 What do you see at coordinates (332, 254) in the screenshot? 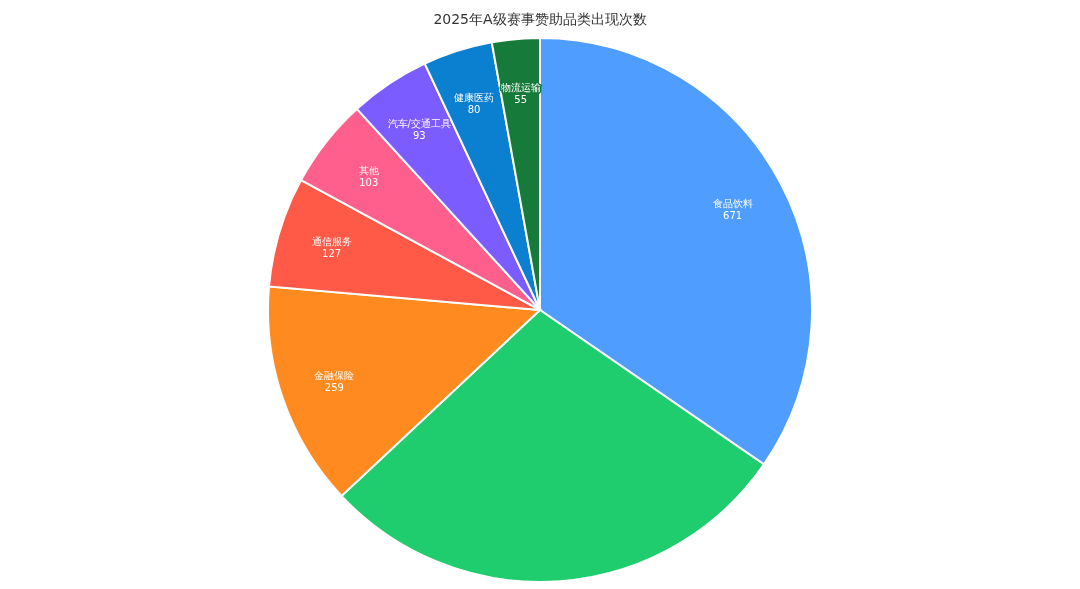
I see `data-label: 127` at bounding box center [332, 254].